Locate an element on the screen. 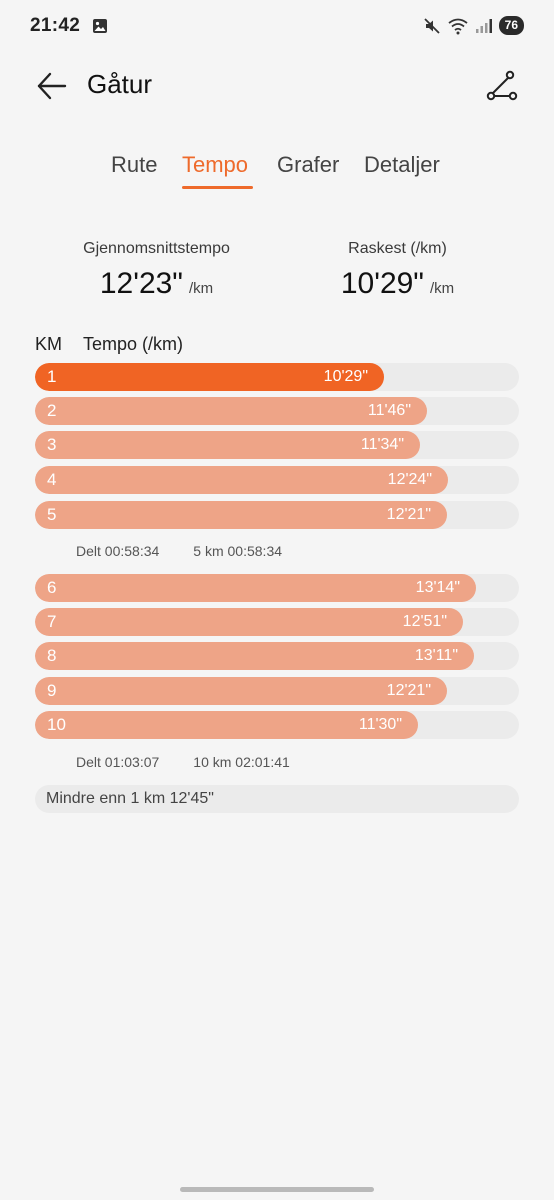 This screenshot has height=1200, width=554. split-row: 3 11'34" is located at coordinates (277, 445).